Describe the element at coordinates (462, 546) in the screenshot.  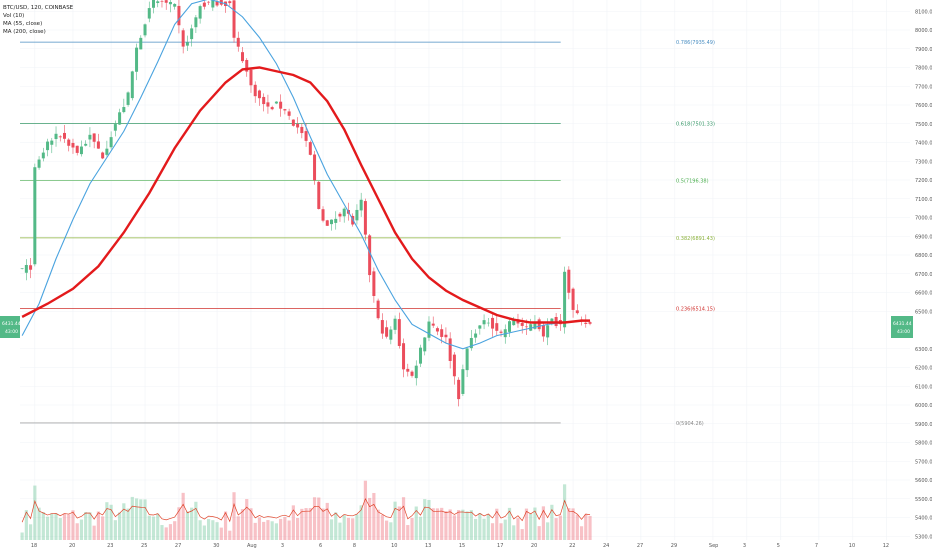
I see `x-axis-tick-label: 15` at that location.